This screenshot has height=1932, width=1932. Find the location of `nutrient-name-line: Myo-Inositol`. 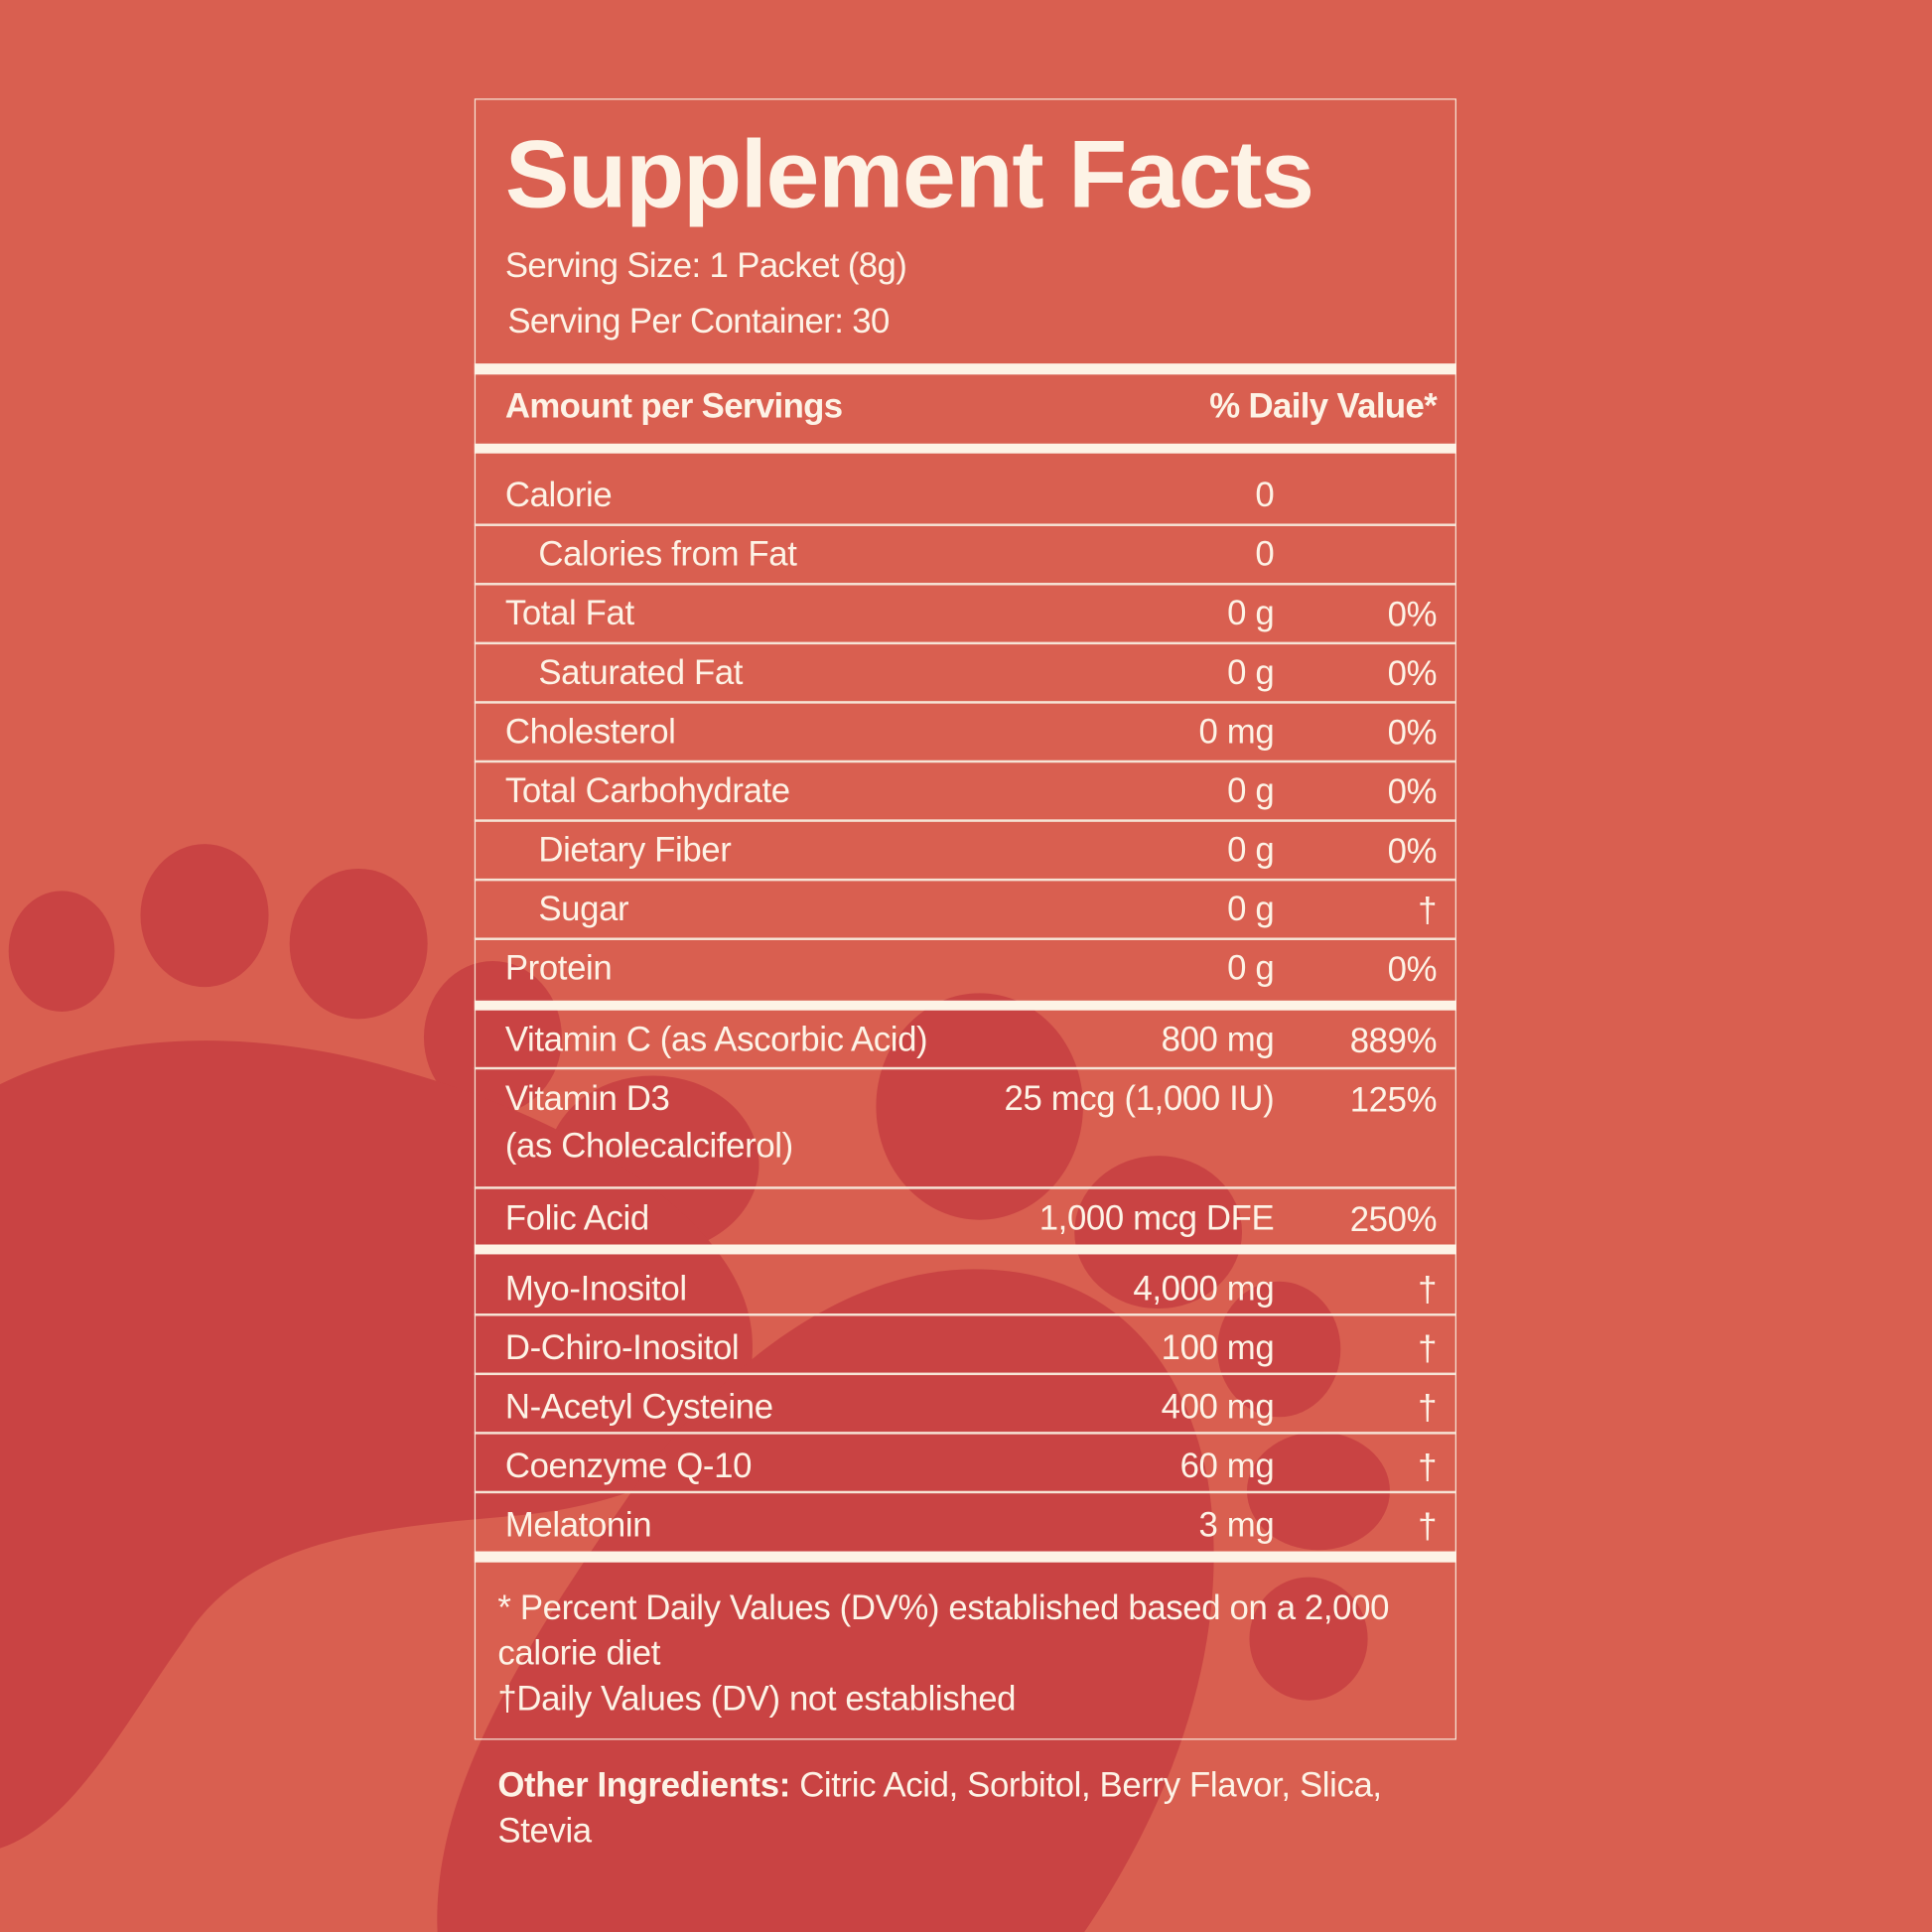

nutrient-name-line: Myo-Inositol is located at coordinates (595, 1289).